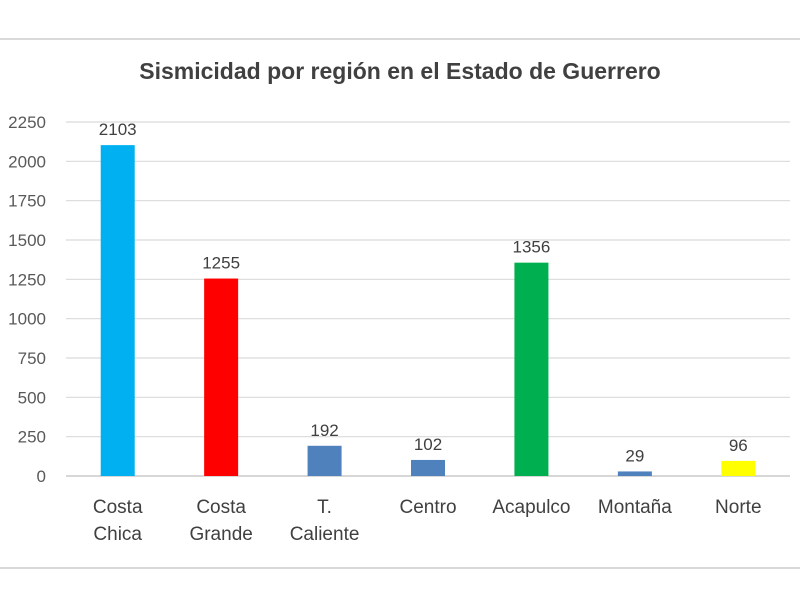 This screenshot has width=800, height=600. Describe the element at coordinates (531, 507) in the screenshot. I see `x-tick-label: Acapulco` at that location.